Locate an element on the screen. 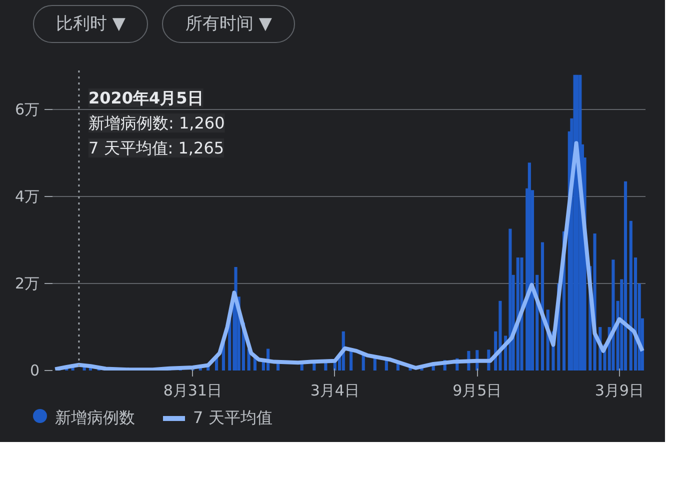  x-tick-label: 9月5日 is located at coordinates (477, 391).